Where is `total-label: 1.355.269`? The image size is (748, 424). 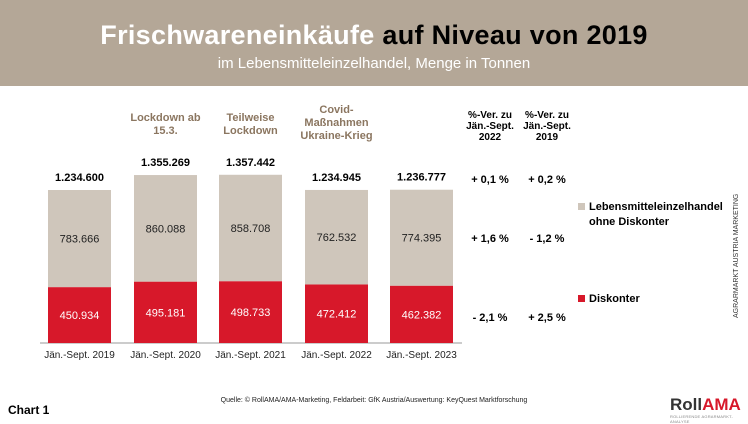
total-label: 1.355.269 is located at coordinates (165, 163).